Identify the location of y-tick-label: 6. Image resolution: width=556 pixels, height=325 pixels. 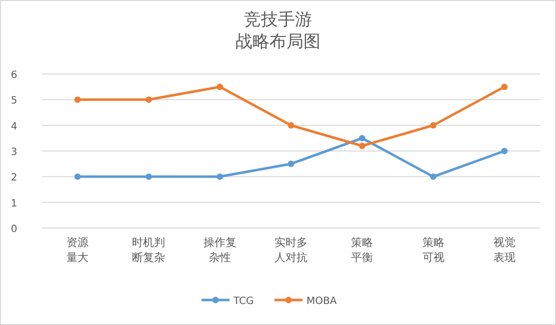
(14, 75).